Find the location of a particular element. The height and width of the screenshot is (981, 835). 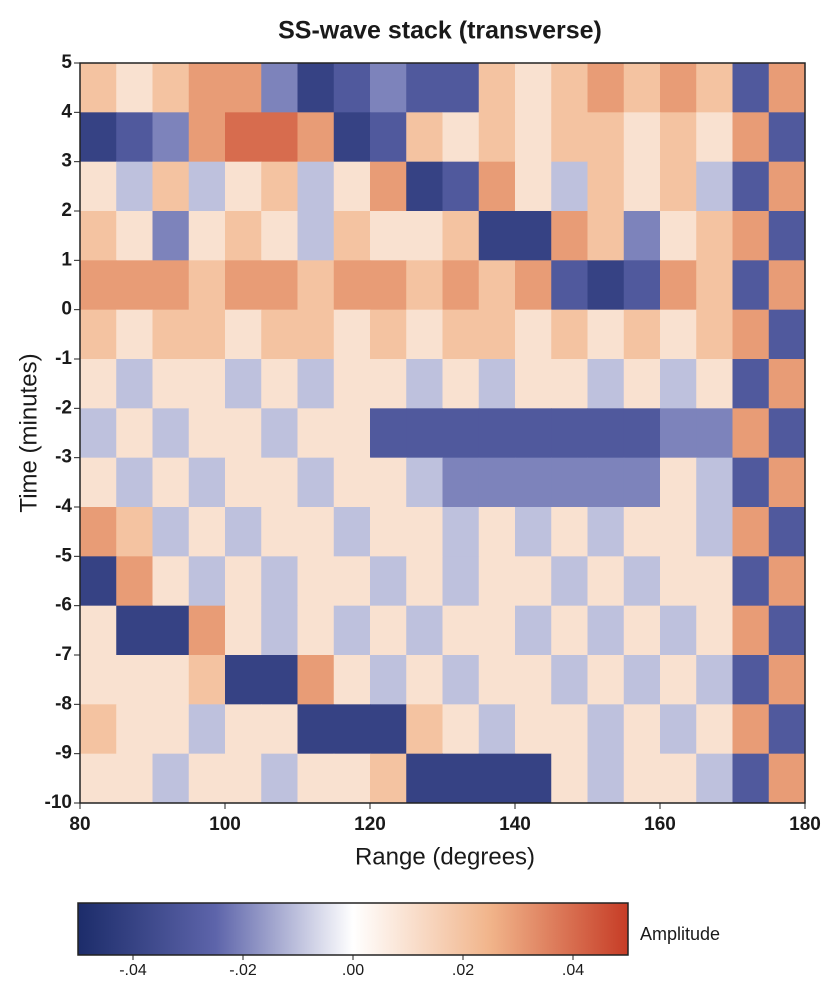

y-tick-label: -2 is located at coordinates (63, 407).